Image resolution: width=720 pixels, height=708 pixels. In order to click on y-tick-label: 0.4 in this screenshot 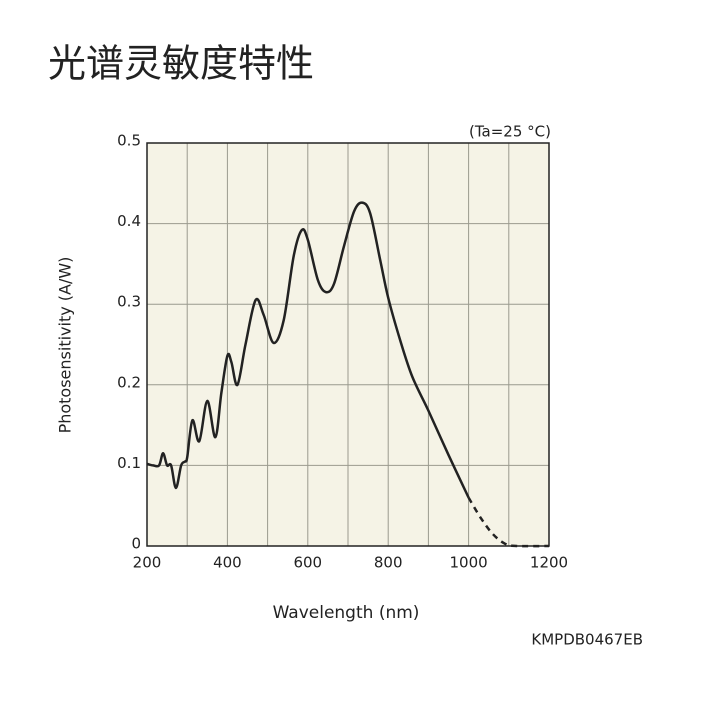, I will do `click(129, 221)`.